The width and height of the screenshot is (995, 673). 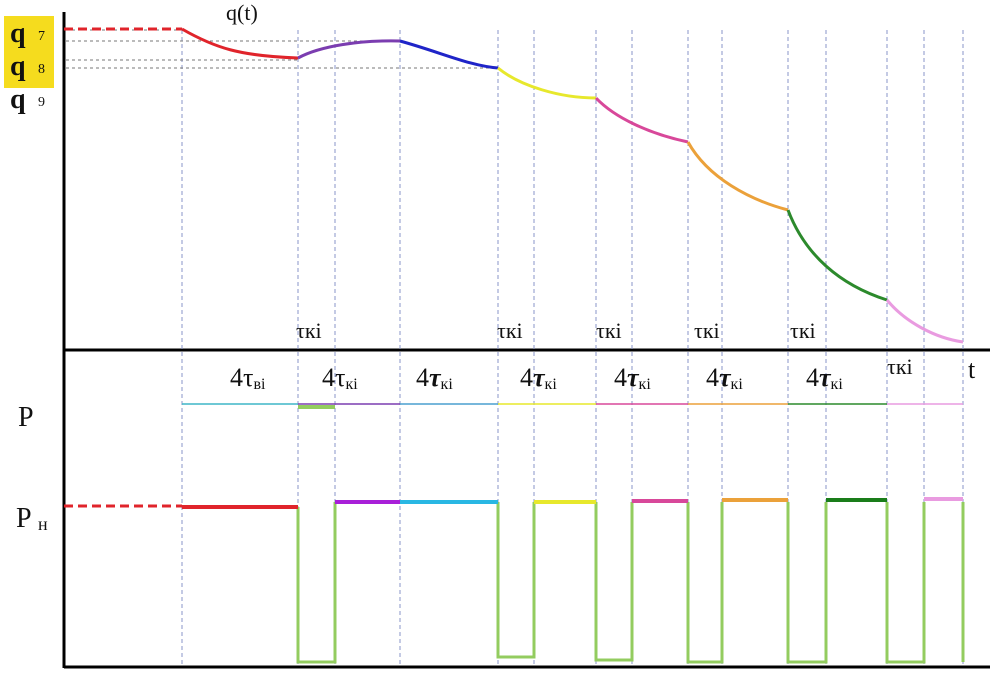 What do you see at coordinates (340, 378) in the screenshot?
I see `interval-label-2: 4τкі` at bounding box center [340, 378].